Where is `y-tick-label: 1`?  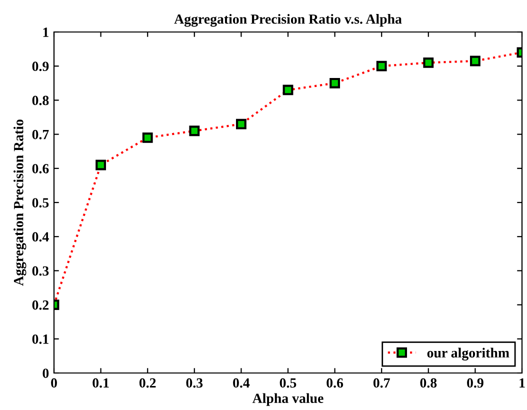 y-tick-label: 1 is located at coordinates (45, 32).